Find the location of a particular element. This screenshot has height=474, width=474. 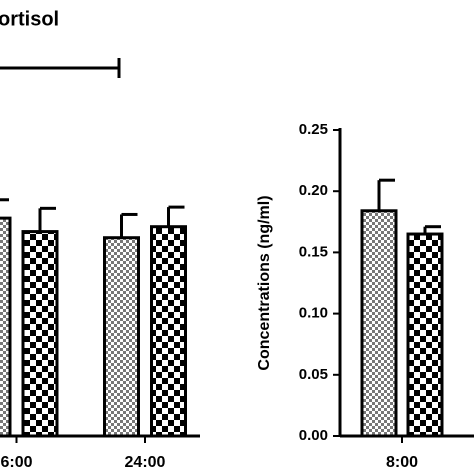

x-tick-label: 8:00 is located at coordinates (402, 462).